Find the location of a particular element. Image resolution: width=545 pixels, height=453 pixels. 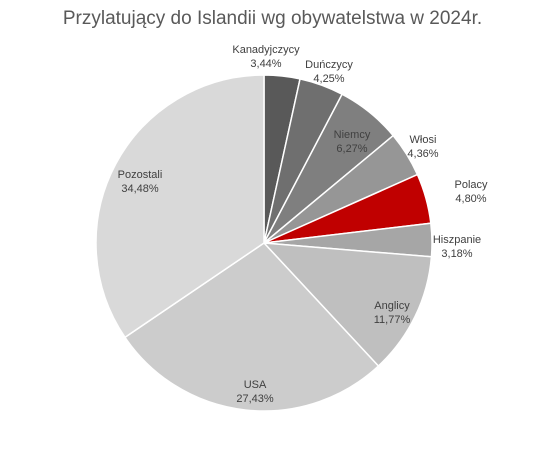

slice-label-name: USA is located at coordinates (255, 385).